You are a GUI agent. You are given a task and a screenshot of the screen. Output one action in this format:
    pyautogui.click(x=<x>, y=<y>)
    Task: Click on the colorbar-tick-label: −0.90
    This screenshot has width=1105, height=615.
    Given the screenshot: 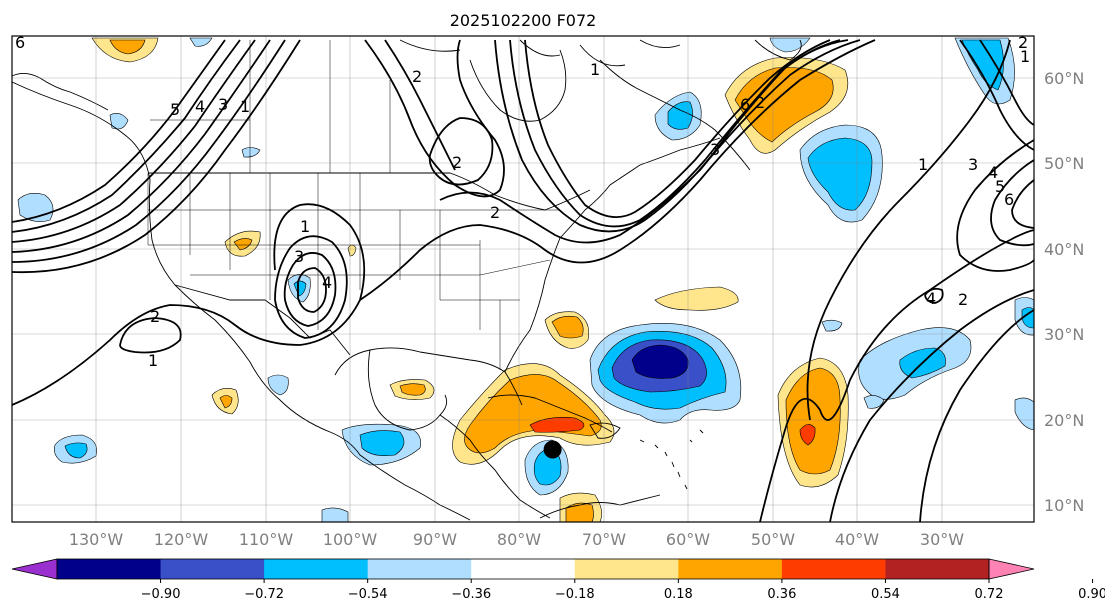 What is the action you would take?
    pyautogui.click(x=161, y=594)
    